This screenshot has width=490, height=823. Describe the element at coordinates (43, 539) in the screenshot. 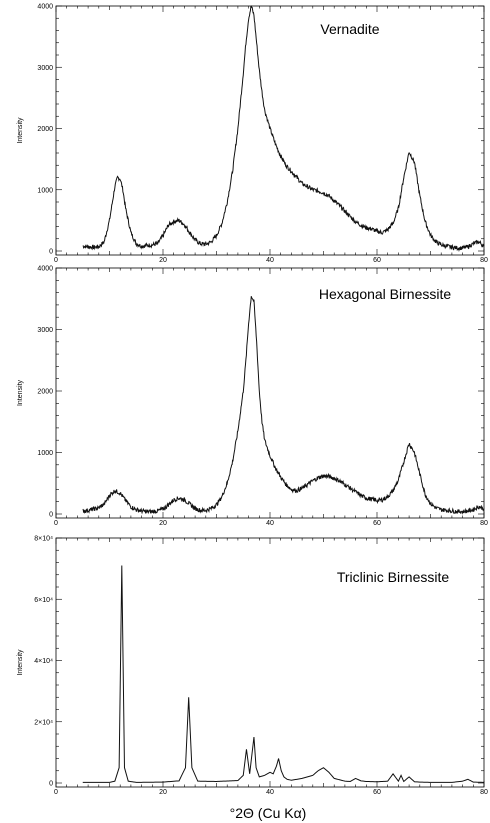

I see `y-tick-label: 8×10⁴` at that location.